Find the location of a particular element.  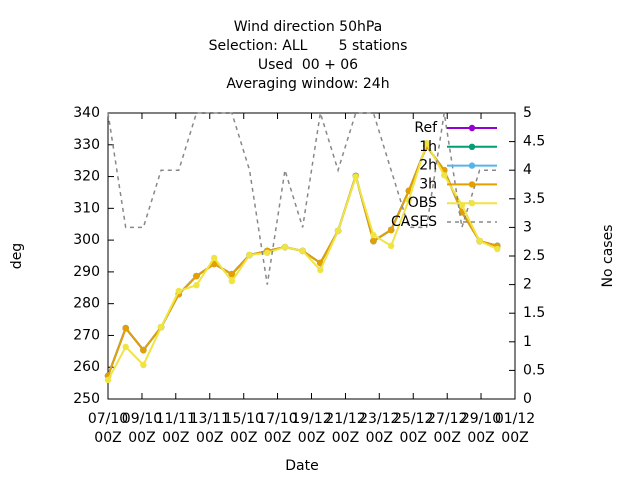

legend-label: Ref is located at coordinates (426, 128).